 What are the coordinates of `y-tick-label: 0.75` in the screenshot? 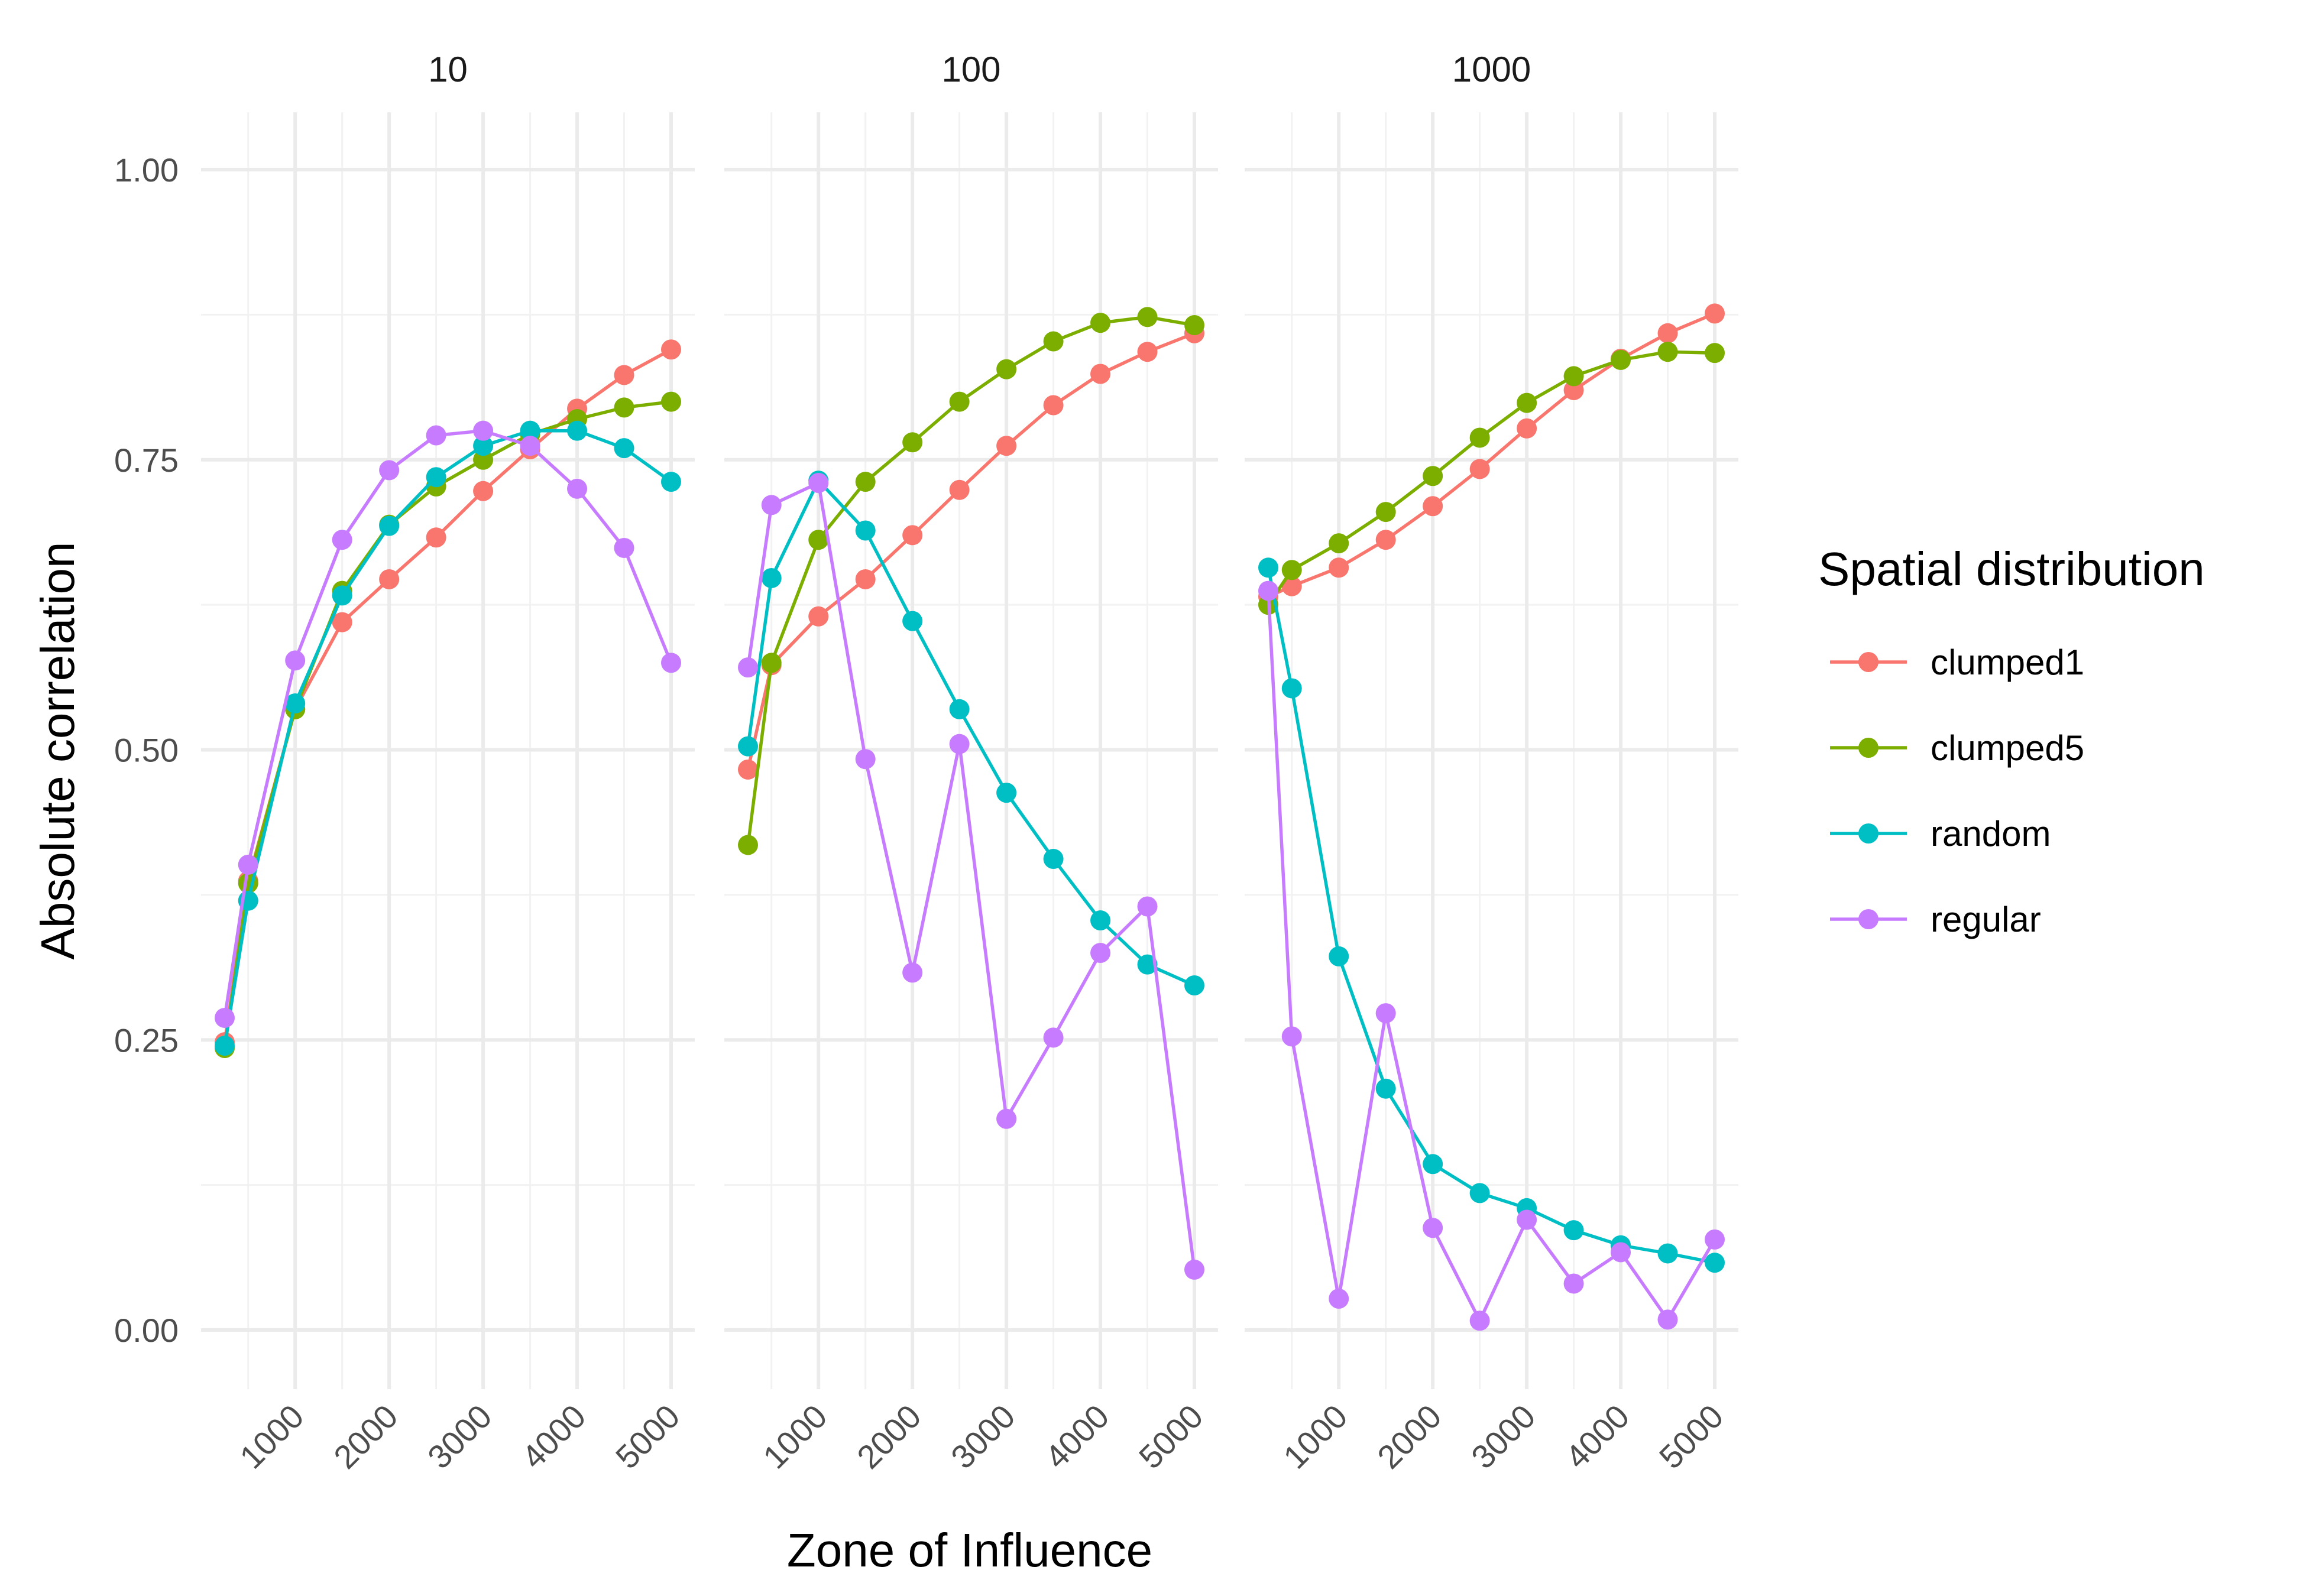 It's located at (146, 460).